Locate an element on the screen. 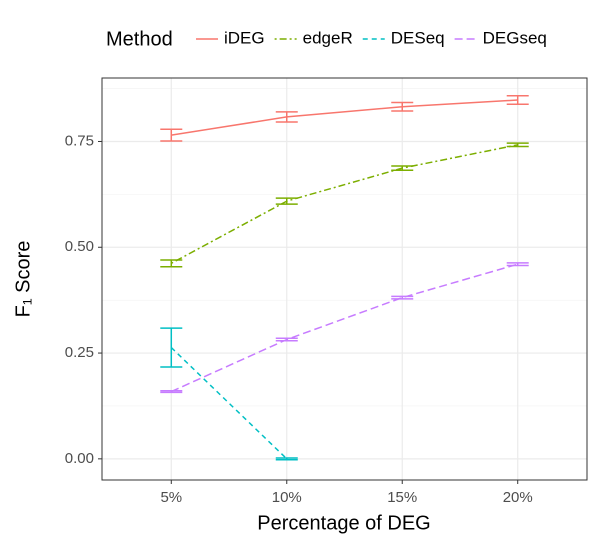 Image resolution: width=600 pixels, height=550 pixels. x-tick-label: 20% is located at coordinates (518, 497).